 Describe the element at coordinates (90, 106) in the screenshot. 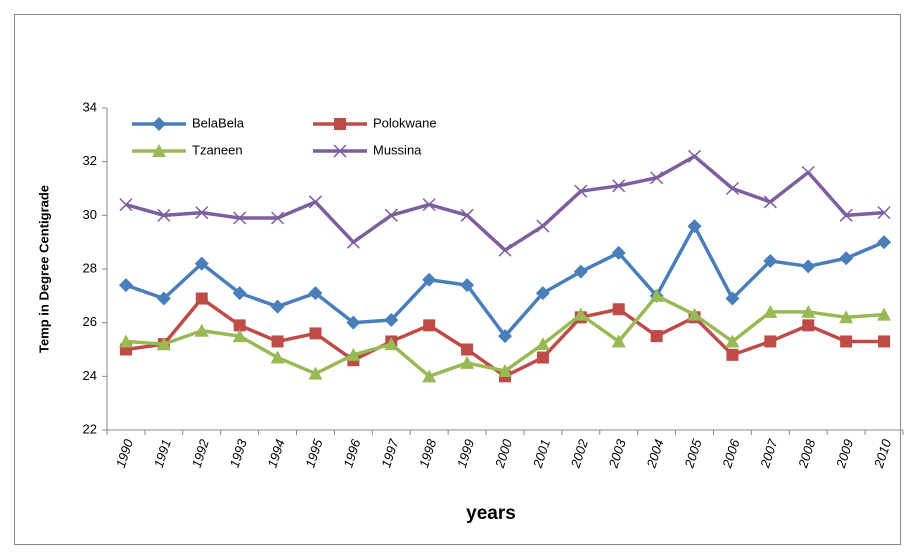

I see `y-tick-label: 34` at that location.